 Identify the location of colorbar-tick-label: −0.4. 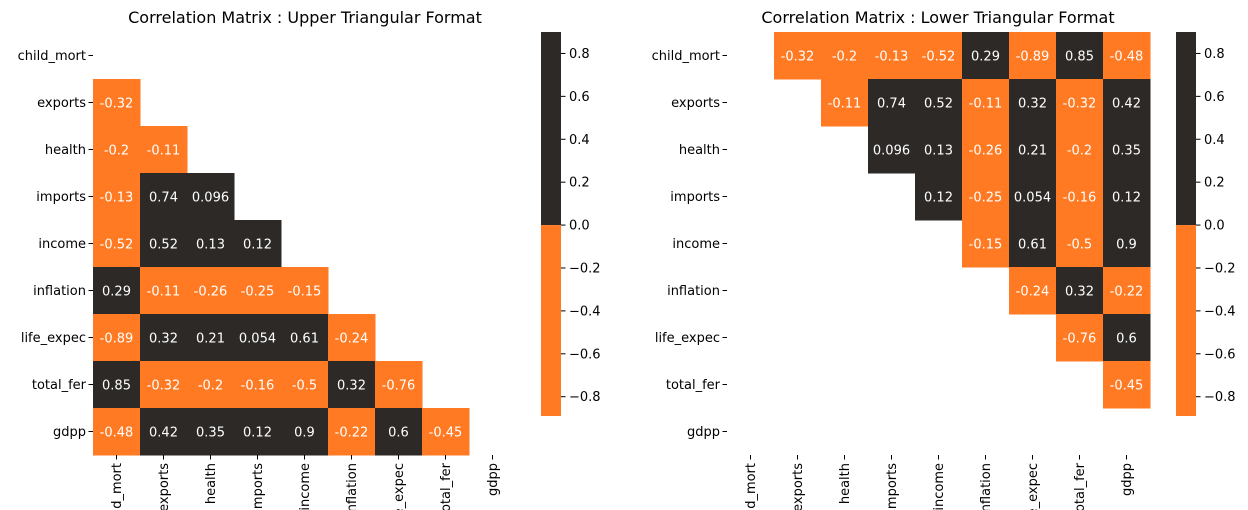
(1220, 311).